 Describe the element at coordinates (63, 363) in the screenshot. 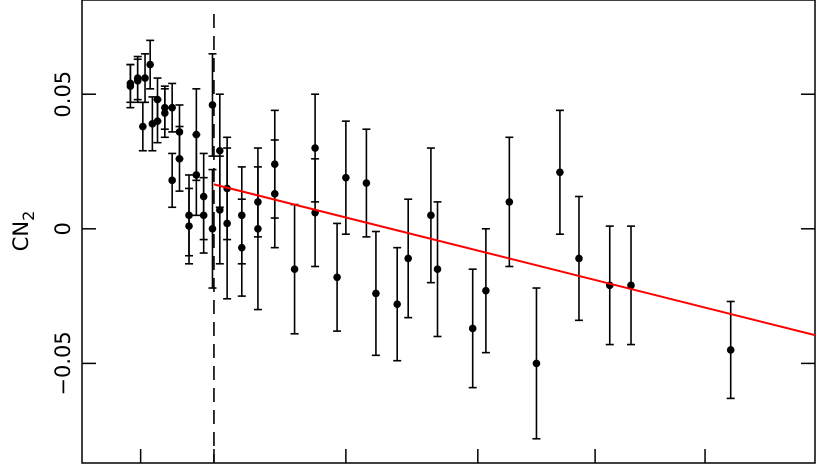

I see `y-tick-label: −0.05` at that location.